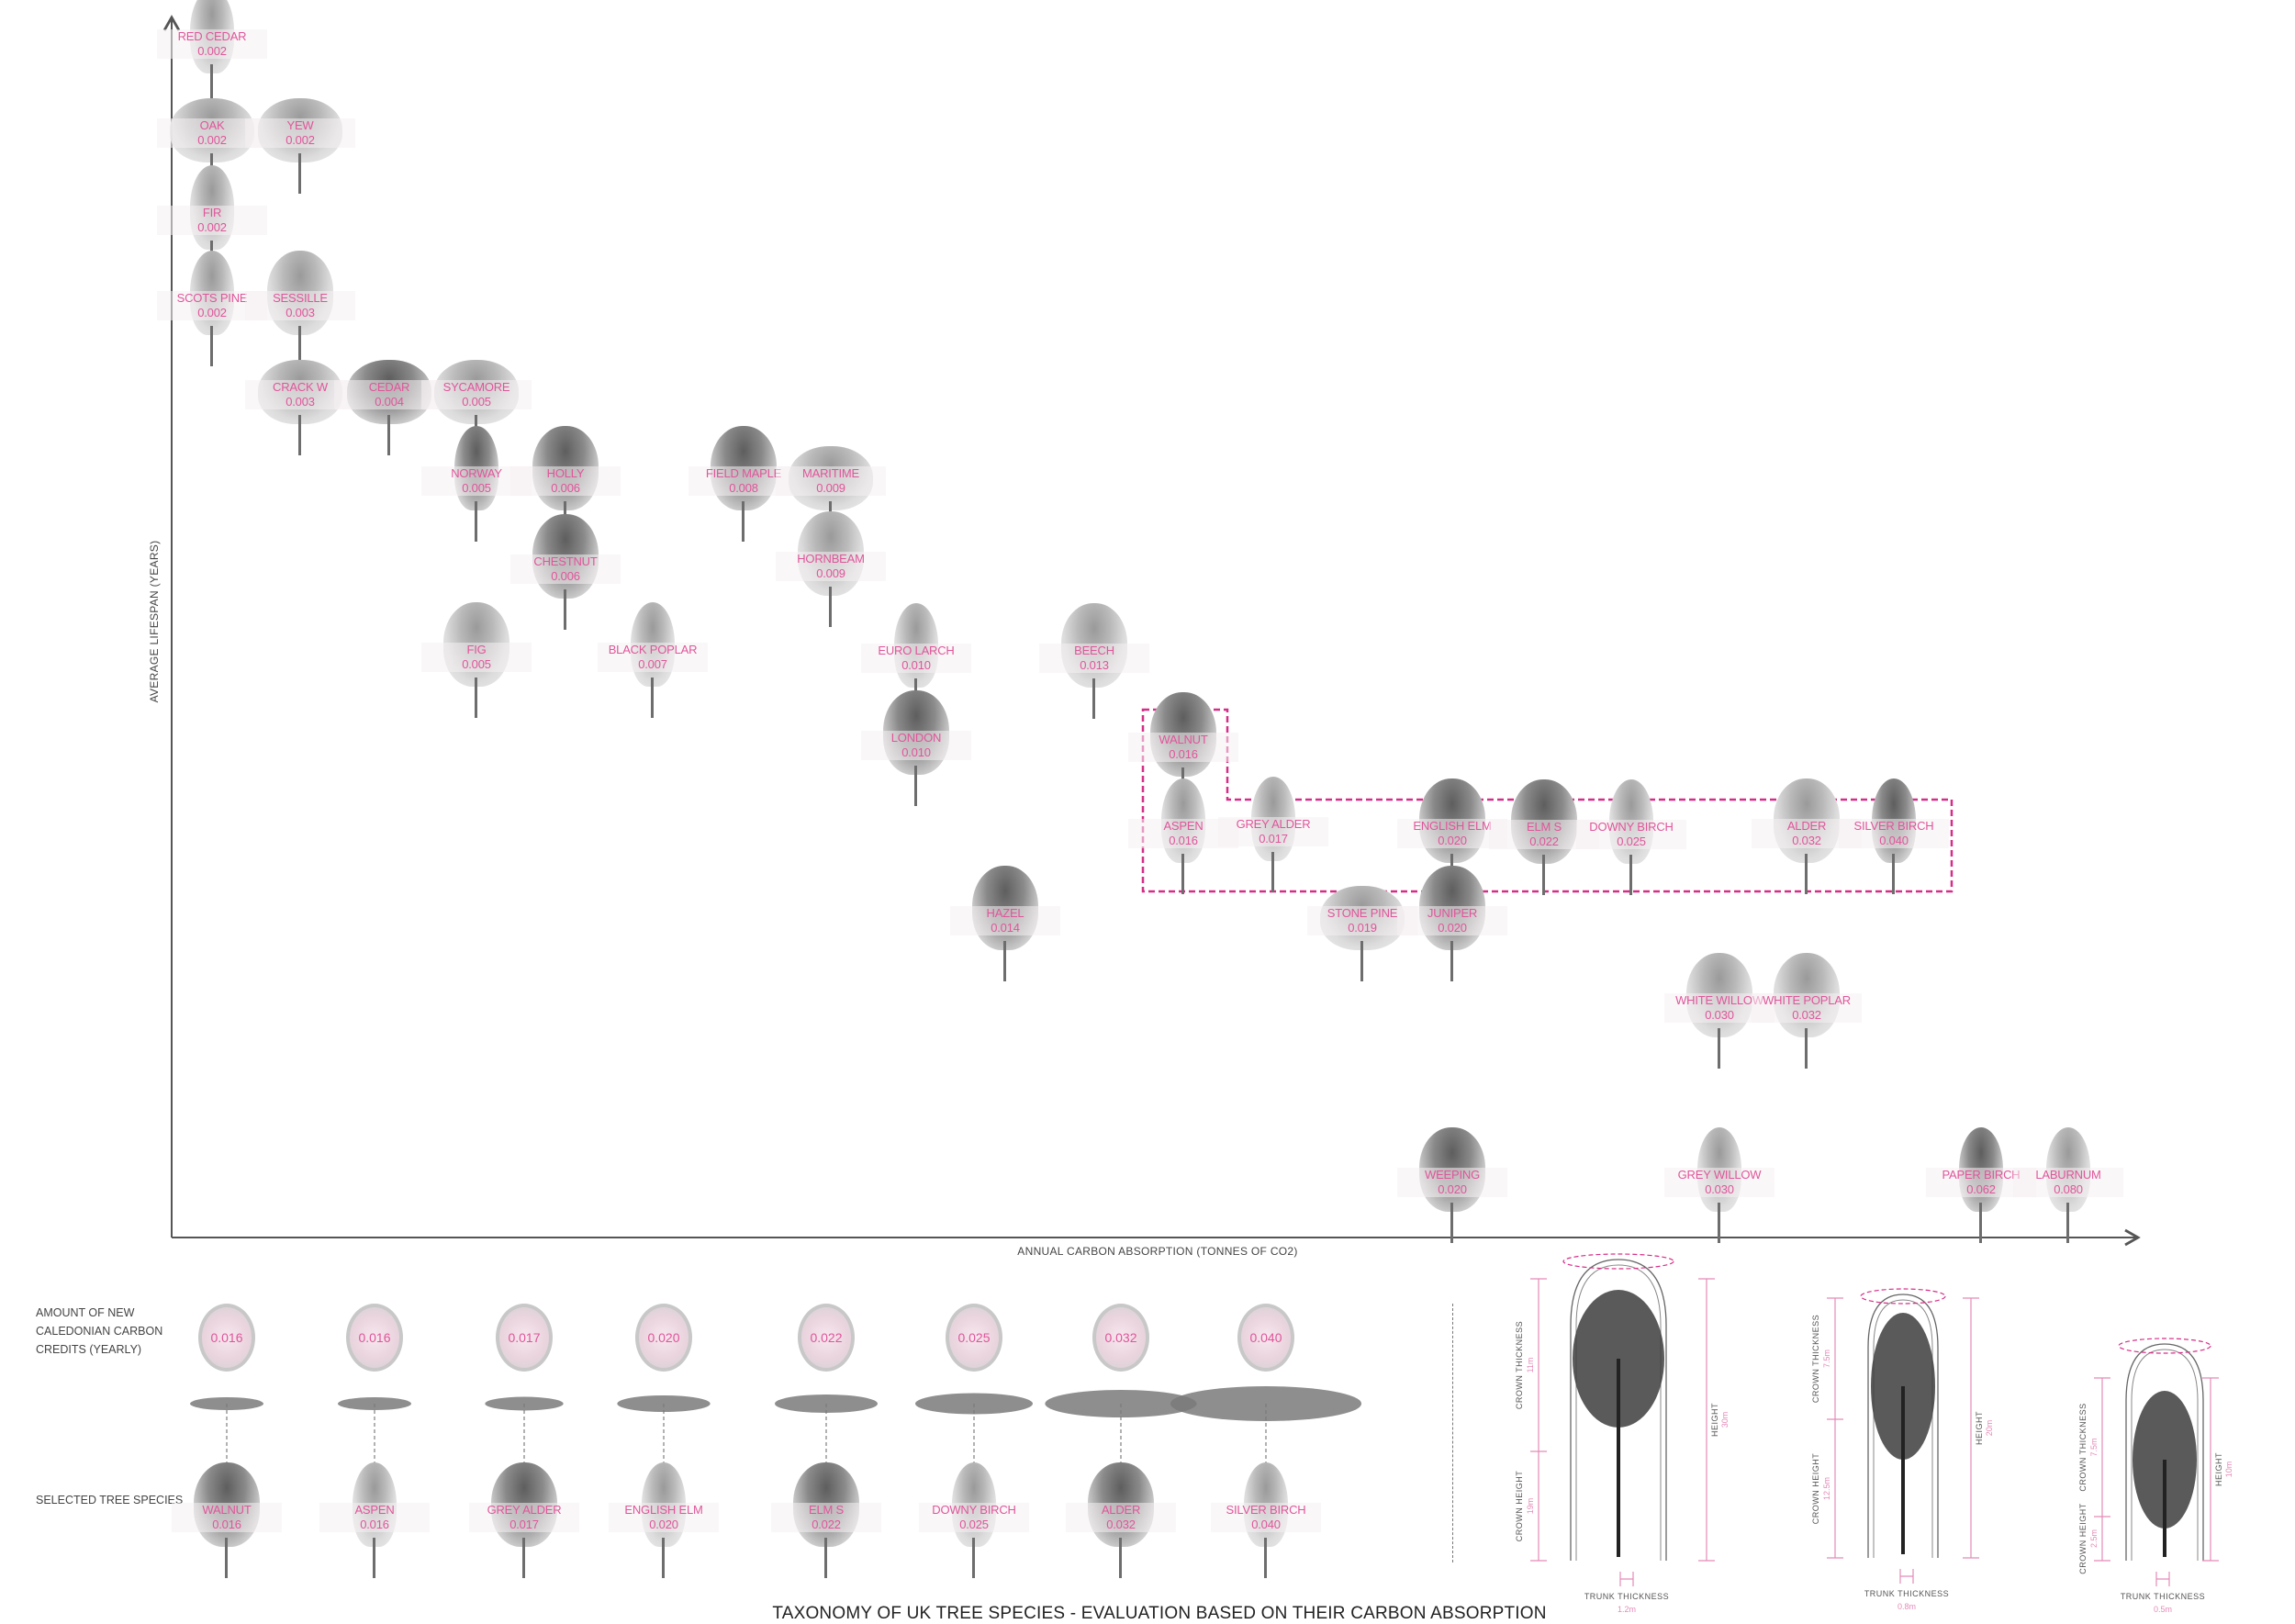 The width and height of the screenshot is (2295, 1624). I want to click on trunk-dimension-marker, so click(1906, 1576).